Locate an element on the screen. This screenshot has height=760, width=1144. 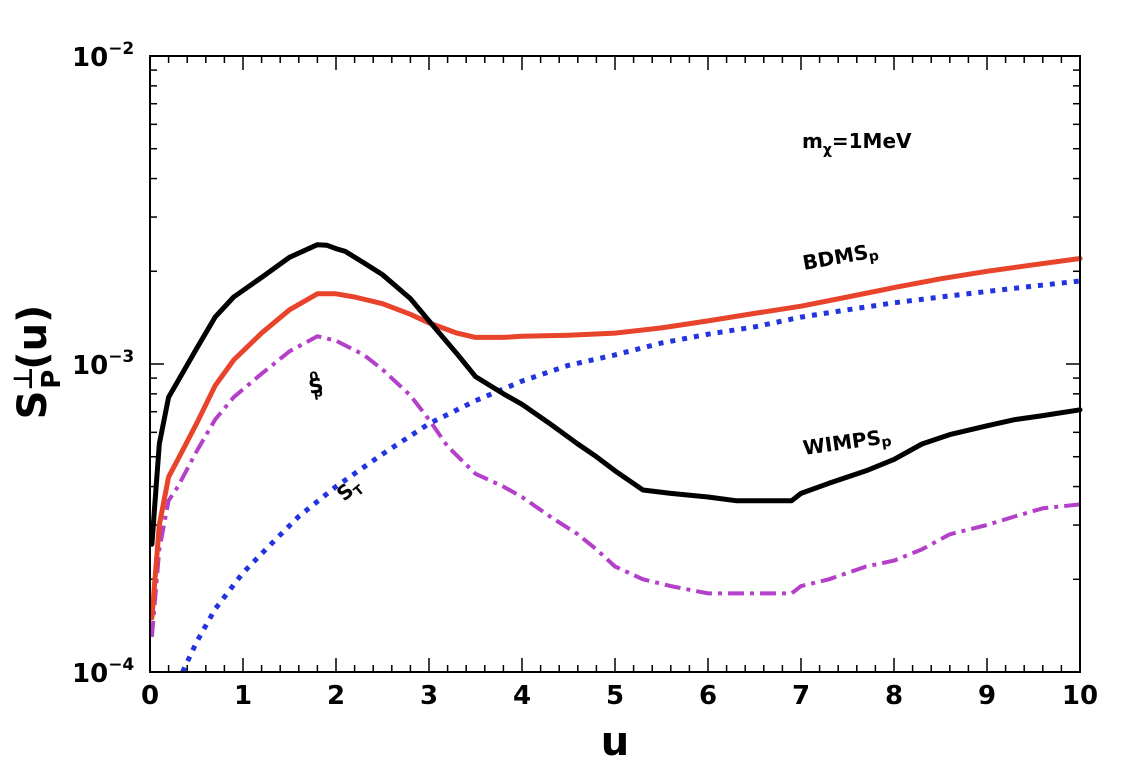
x-tick-label: 4 is located at coordinates (522, 696).